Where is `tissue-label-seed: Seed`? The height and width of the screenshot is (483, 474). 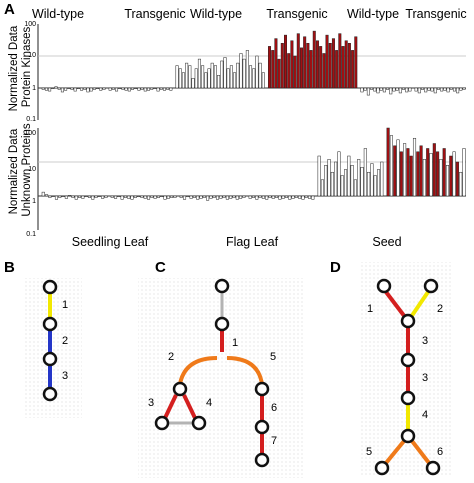 tissue-label-seed: Seed is located at coordinates (386, 242).